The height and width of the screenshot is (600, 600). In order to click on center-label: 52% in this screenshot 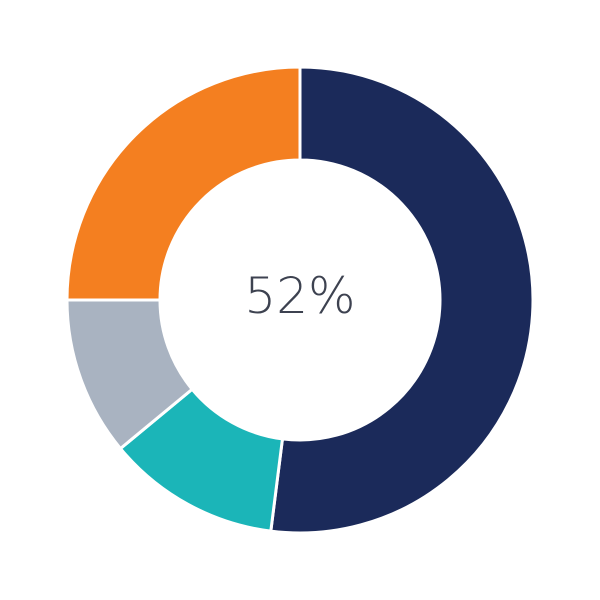, I will do `click(300, 296)`.